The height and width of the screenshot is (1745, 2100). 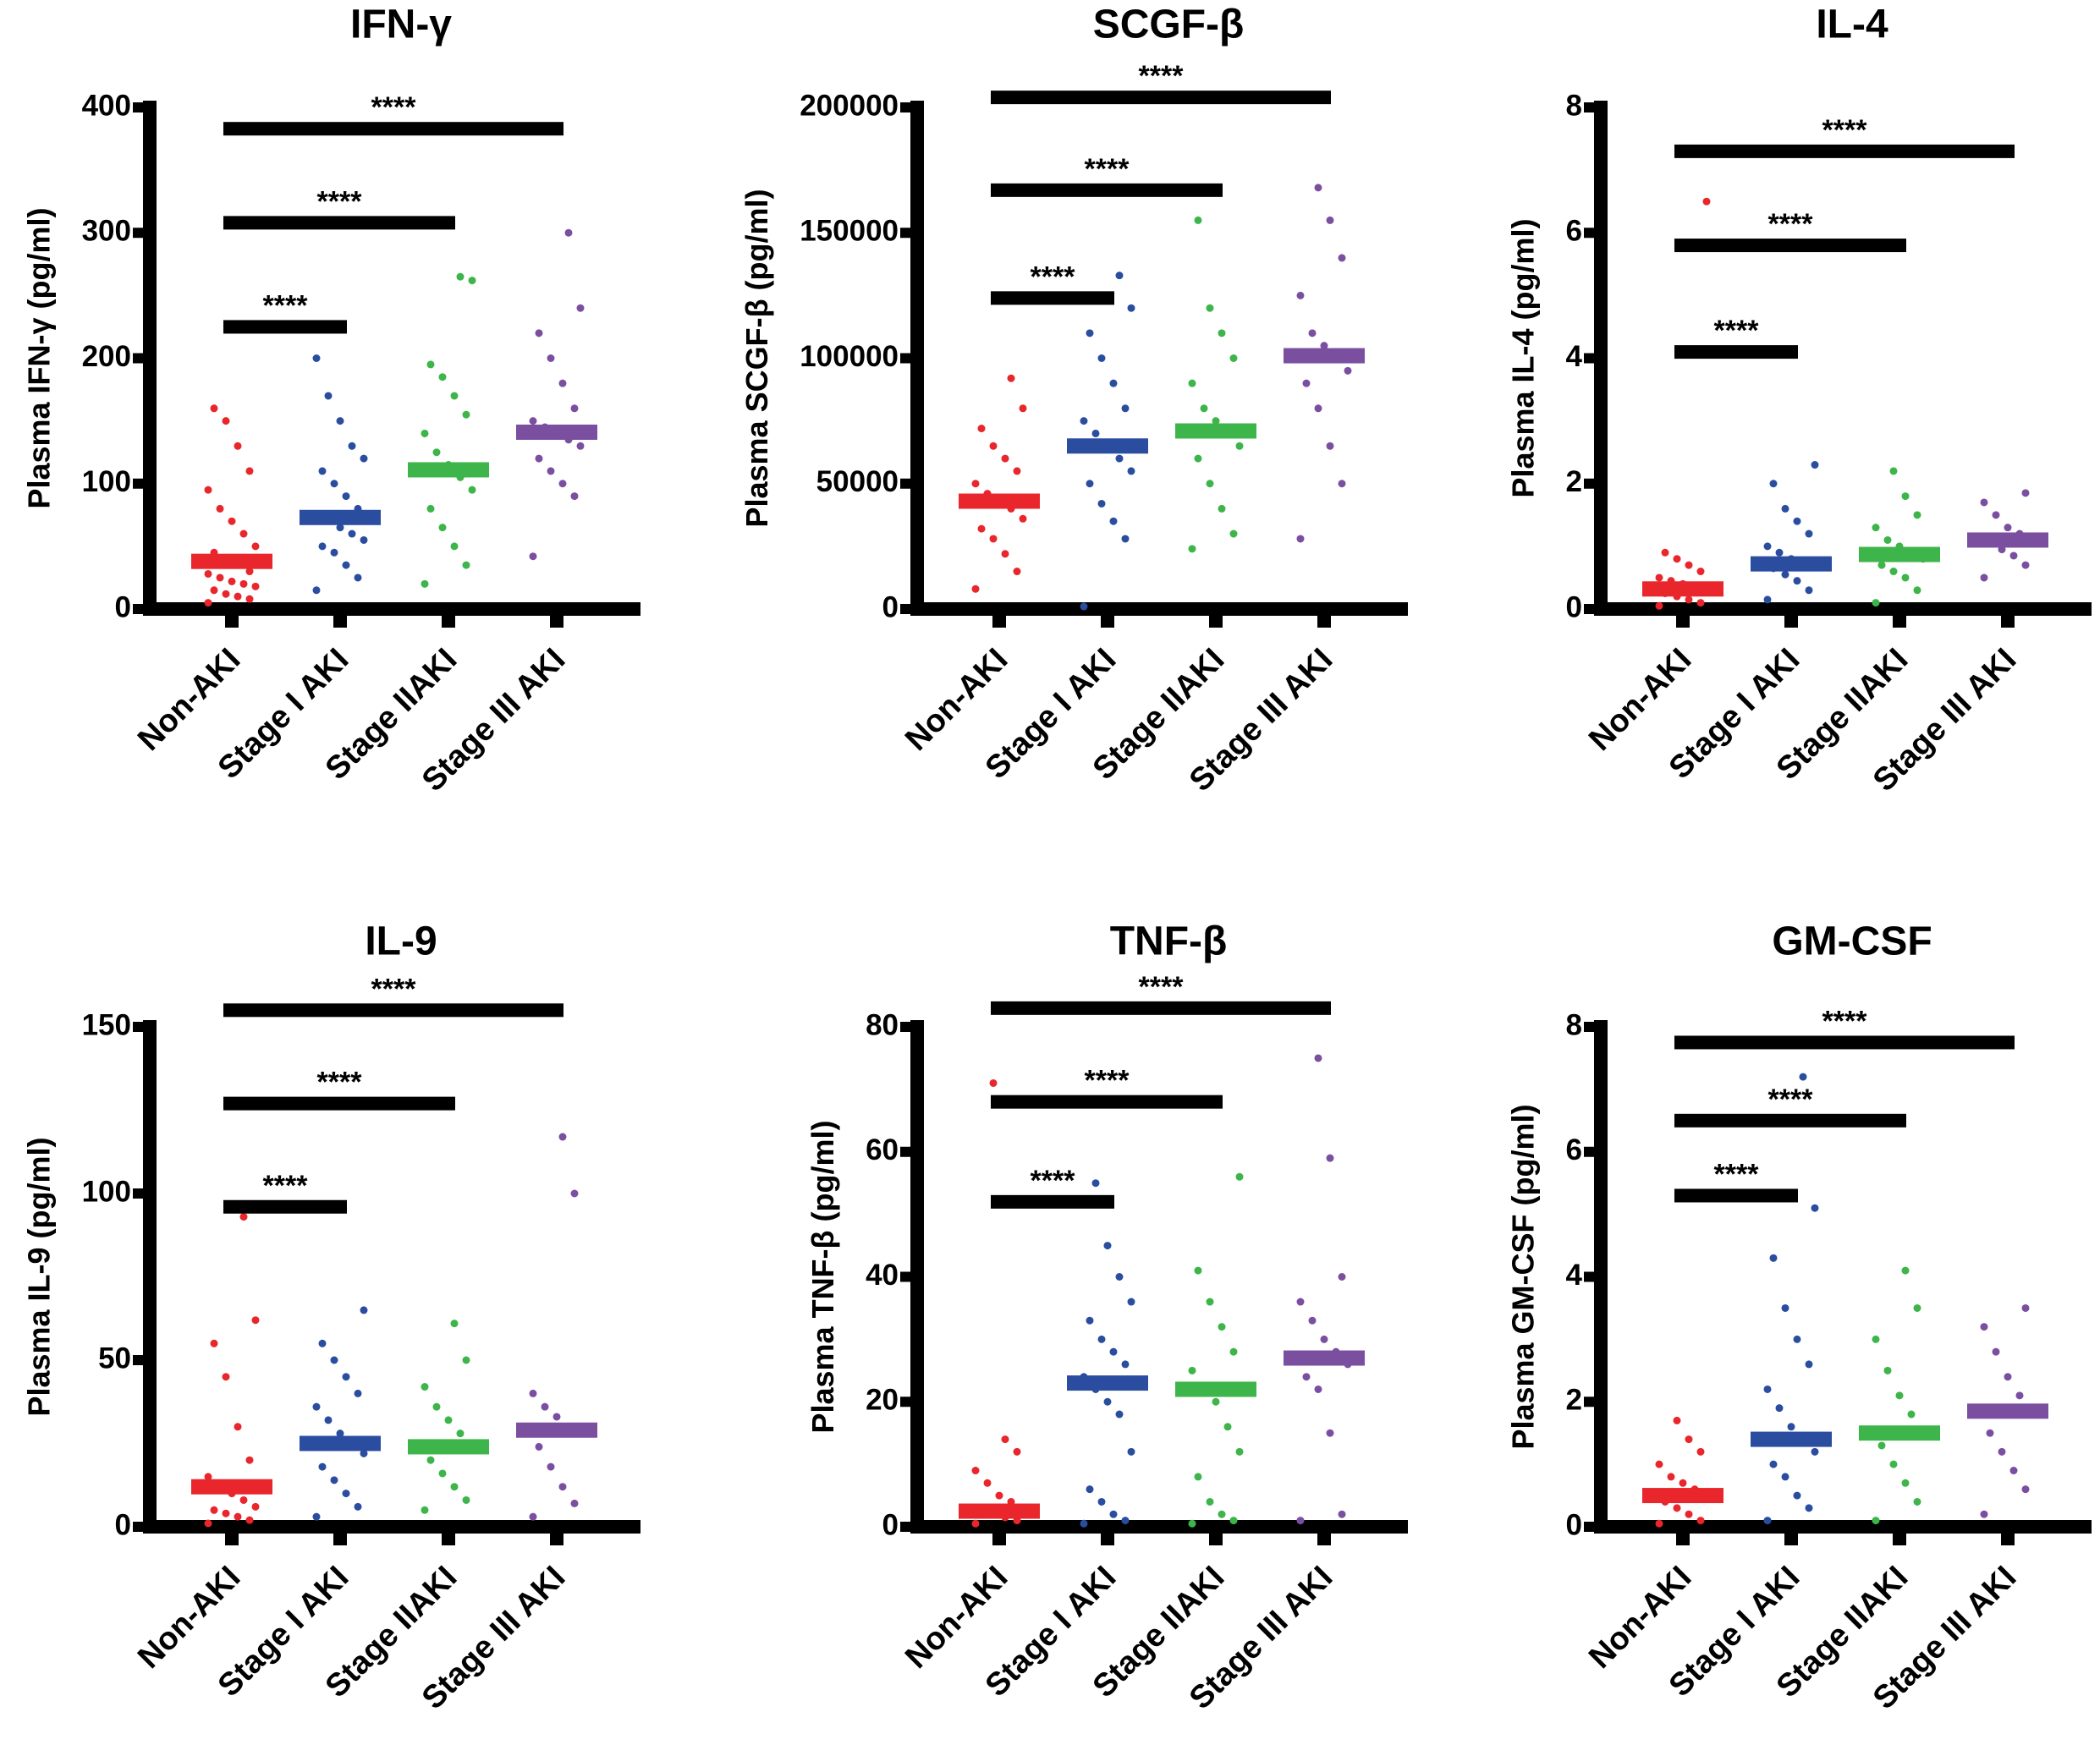 What do you see at coordinates (1640, 700) in the screenshot?
I see `x-tick-label: Non-AKI` at bounding box center [1640, 700].